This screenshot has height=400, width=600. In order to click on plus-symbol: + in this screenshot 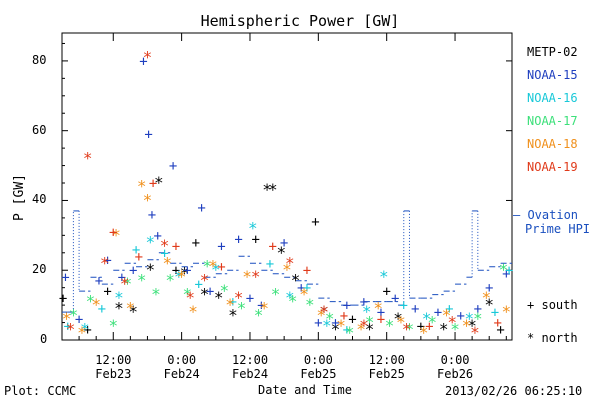, I will do `click(531, 305)`.